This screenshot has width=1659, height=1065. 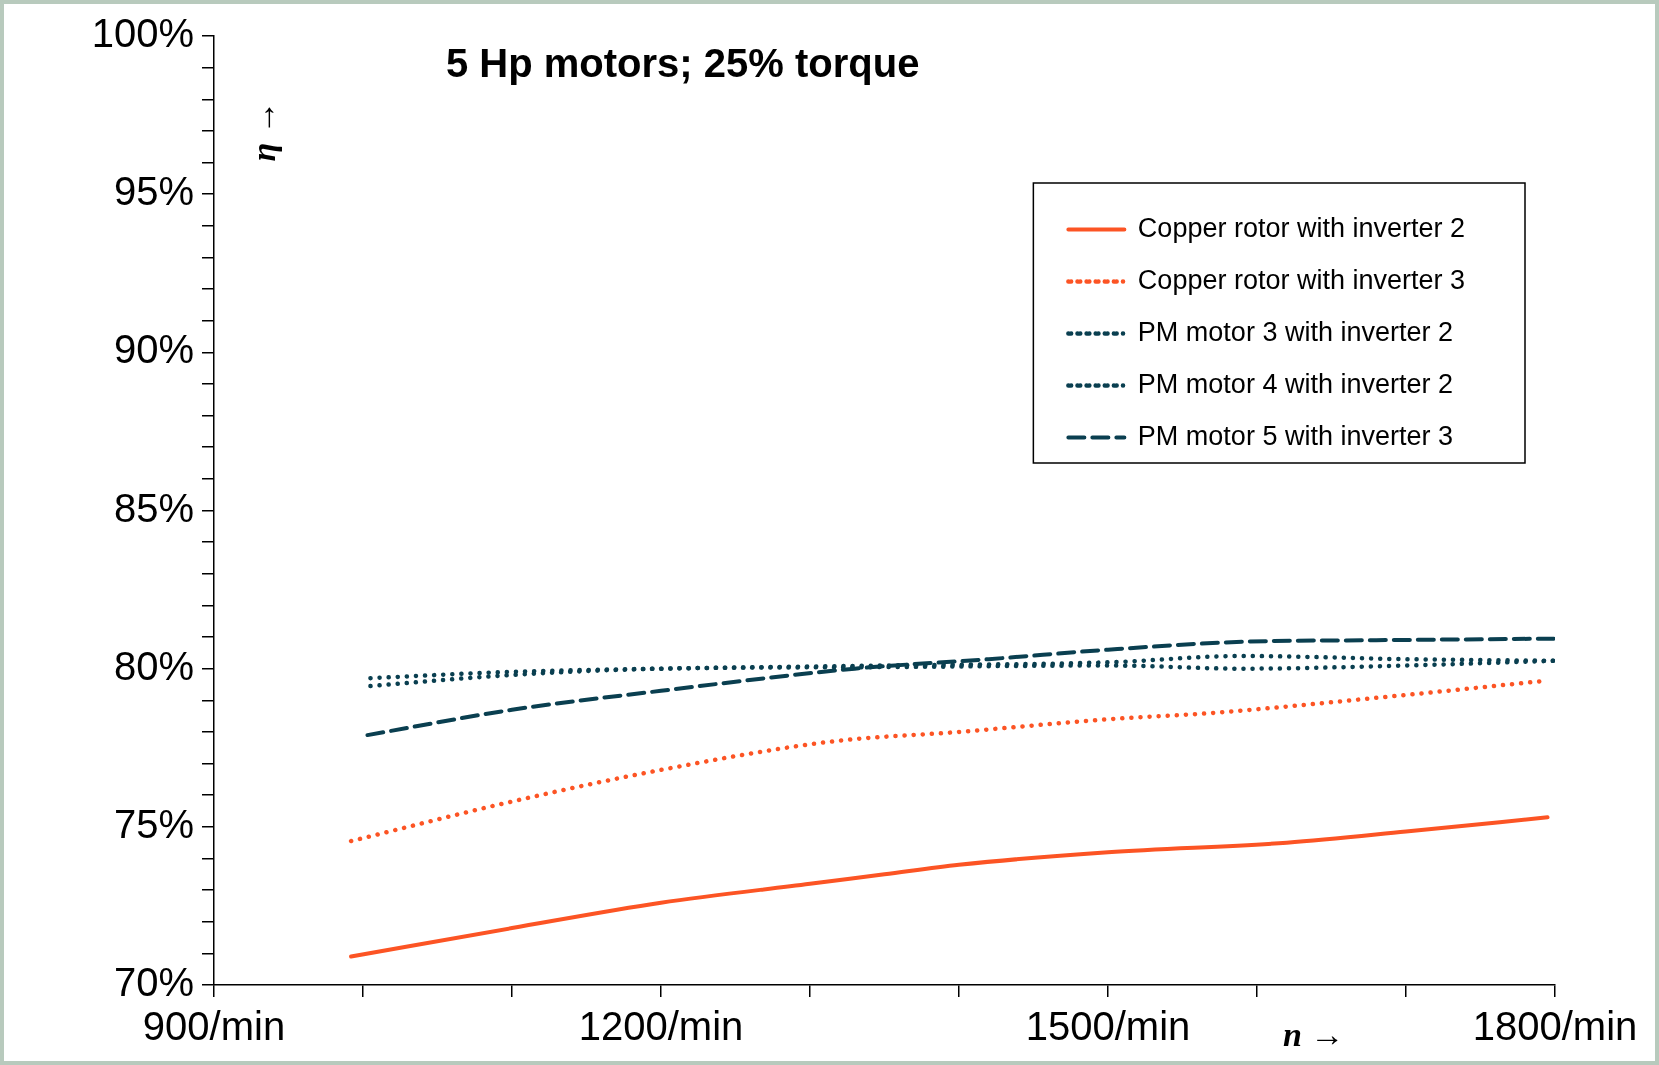 What do you see at coordinates (142, 33) in the screenshot?
I see `y-tick-label: 100%` at bounding box center [142, 33].